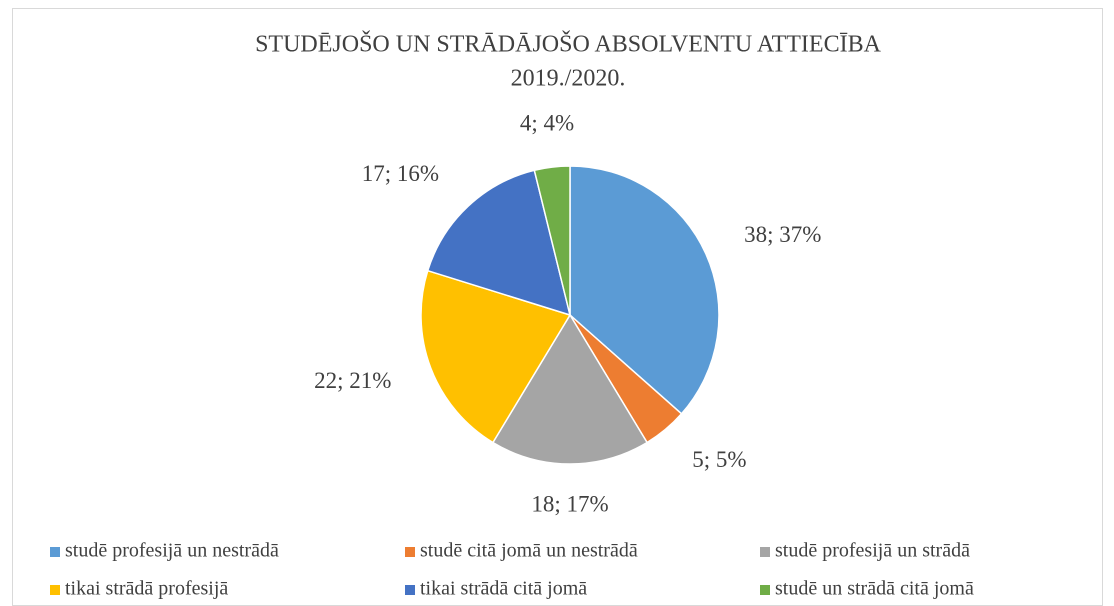 Image resolution: width=1114 pixels, height=606 pixels. What do you see at coordinates (529, 551) in the screenshot?
I see `legend-label: studē citā jomā un nestrādā` at bounding box center [529, 551].